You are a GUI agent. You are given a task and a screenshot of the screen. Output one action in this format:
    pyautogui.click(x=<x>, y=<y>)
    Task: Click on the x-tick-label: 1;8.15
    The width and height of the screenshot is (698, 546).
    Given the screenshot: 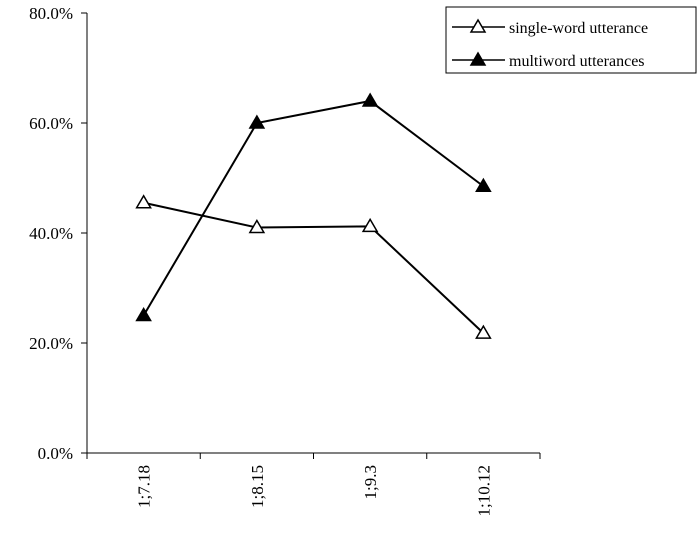 What is the action you would take?
    pyautogui.click(x=257, y=486)
    